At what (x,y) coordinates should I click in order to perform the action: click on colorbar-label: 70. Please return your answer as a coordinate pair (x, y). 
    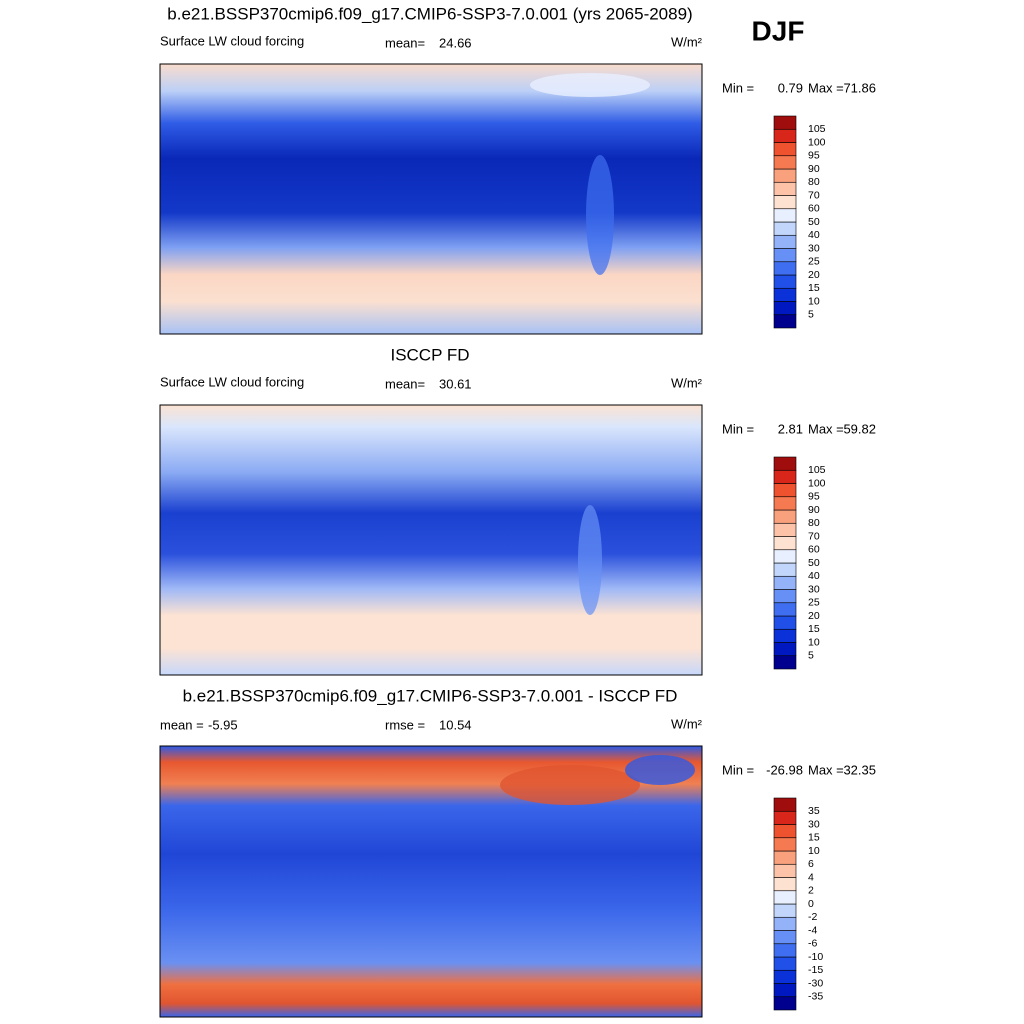
    Looking at the image, I should click on (814, 195).